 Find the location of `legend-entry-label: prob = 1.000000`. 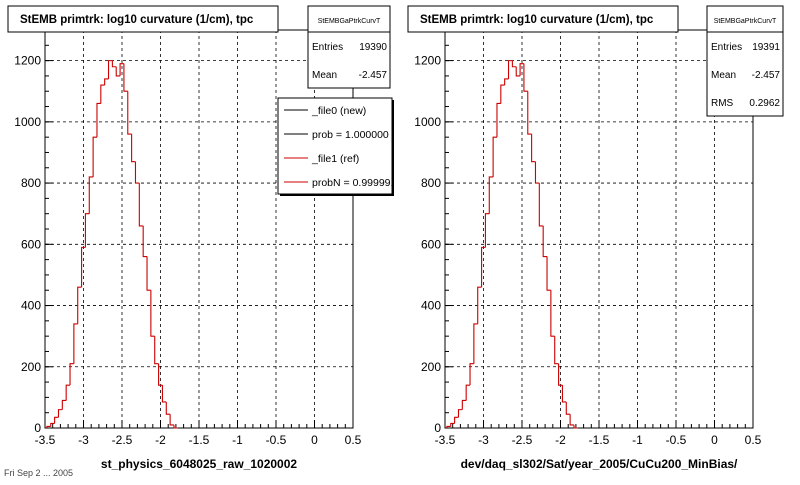

legend-entry-label: prob = 1.000000 is located at coordinates (350, 135).